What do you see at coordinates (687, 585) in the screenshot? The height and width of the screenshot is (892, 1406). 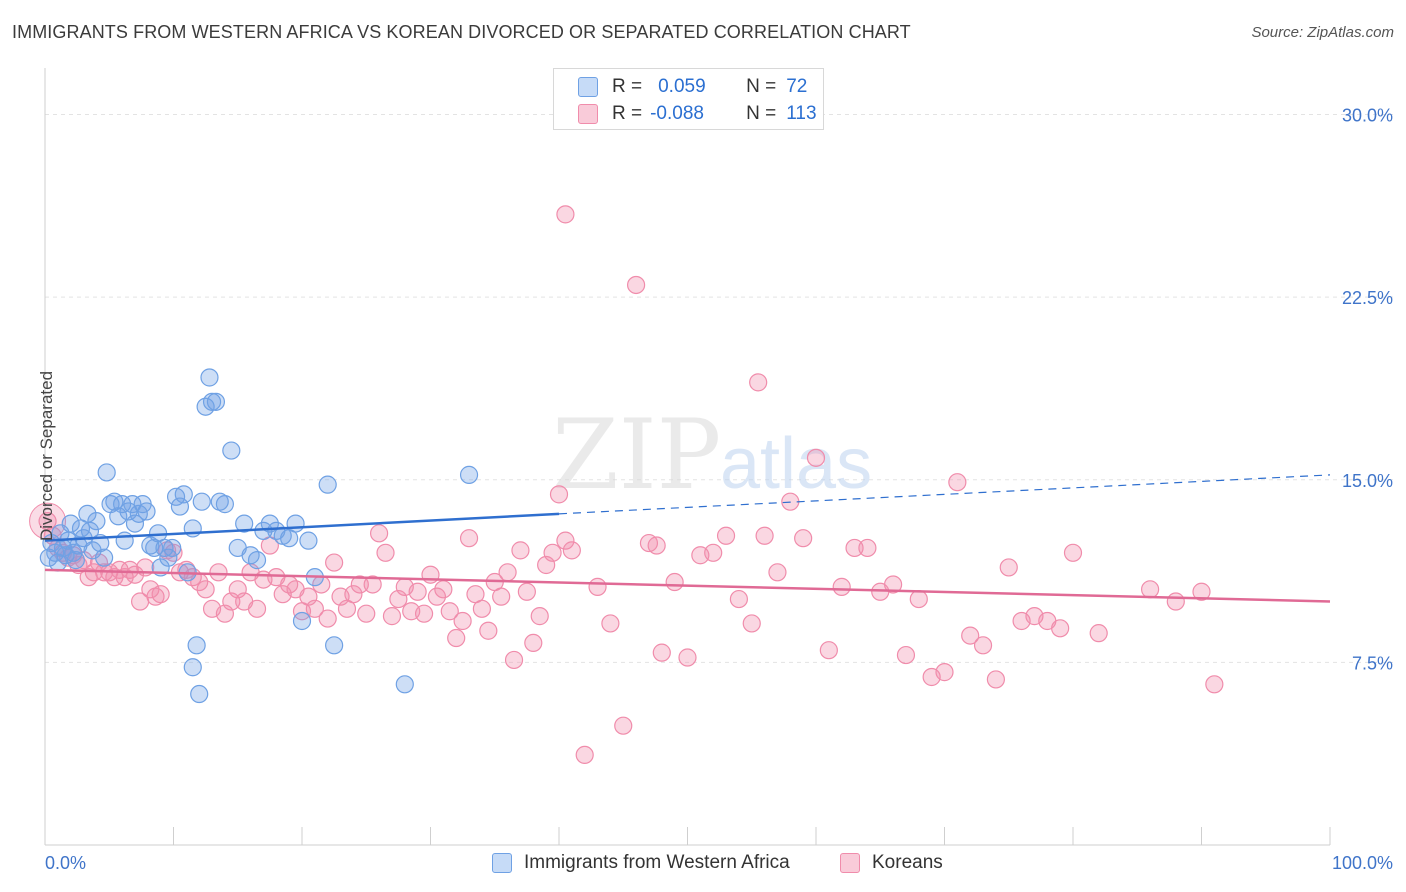 I see `trend-line-koreans` at bounding box center [687, 585].